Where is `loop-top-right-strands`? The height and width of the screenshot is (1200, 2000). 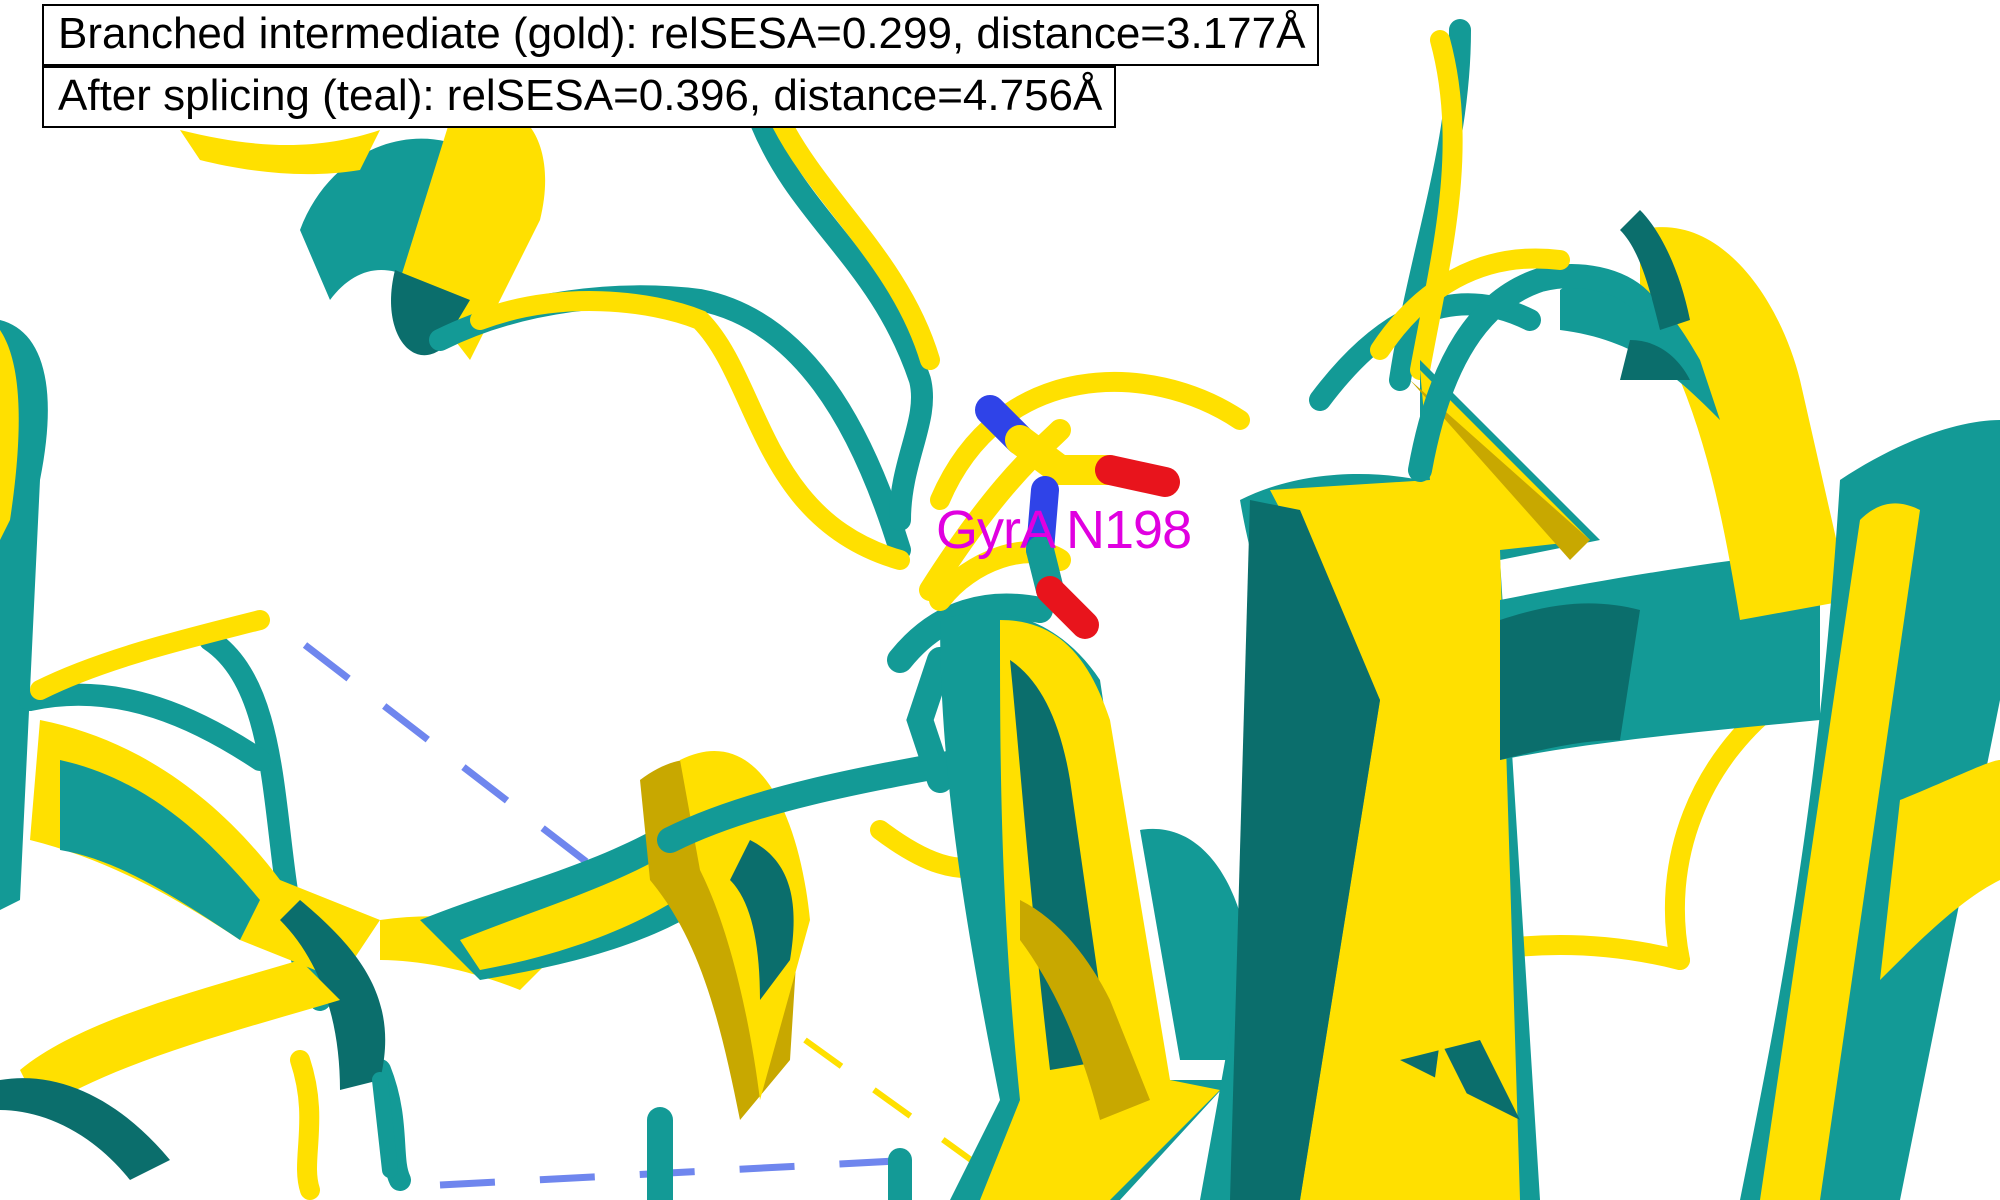 loop-top-right-strands is located at coordinates (1511, 365).